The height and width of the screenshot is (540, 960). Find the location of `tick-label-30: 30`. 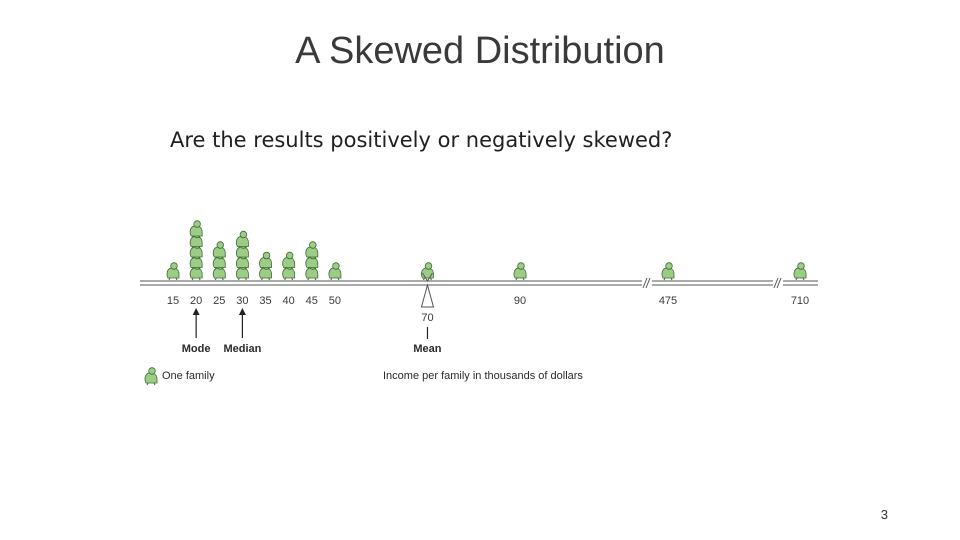

tick-label-30: 30 is located at coordinates (242, 301).